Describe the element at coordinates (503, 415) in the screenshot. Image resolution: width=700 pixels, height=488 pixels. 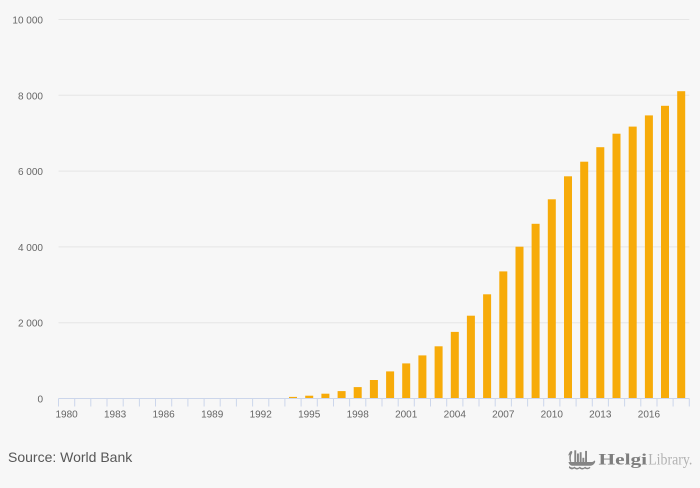
I see `svg-text: 2007` at that location.